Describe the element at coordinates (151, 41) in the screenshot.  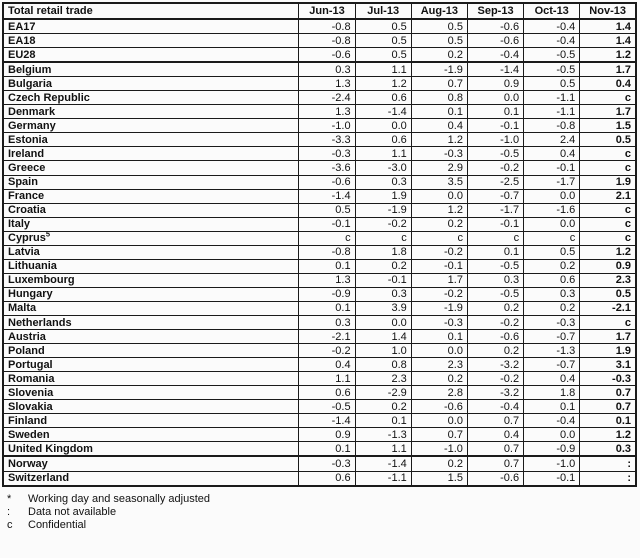
I see `country-name: EA18` at that location.